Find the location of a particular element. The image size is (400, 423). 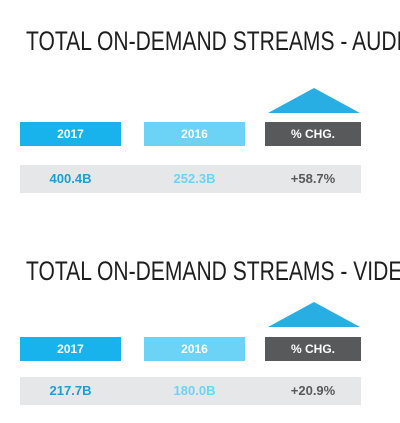

audio-value-pct-change: +58.7% is located at coordinates (313, 178).